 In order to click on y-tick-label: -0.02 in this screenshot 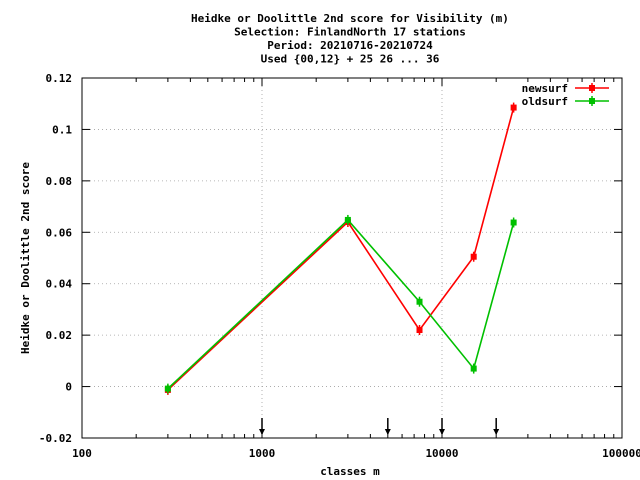, I will do `click(55, 438)`.